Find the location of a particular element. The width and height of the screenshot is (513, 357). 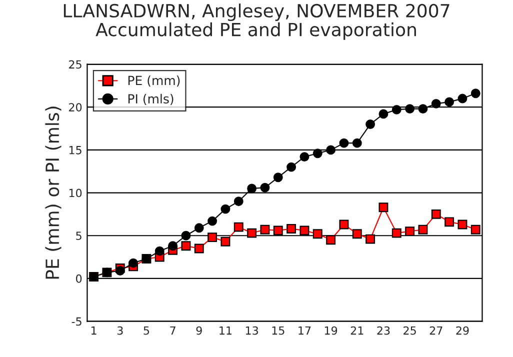

y-axis-title: PE (mm) or PI (mls) is located at coordinates (53, 192).